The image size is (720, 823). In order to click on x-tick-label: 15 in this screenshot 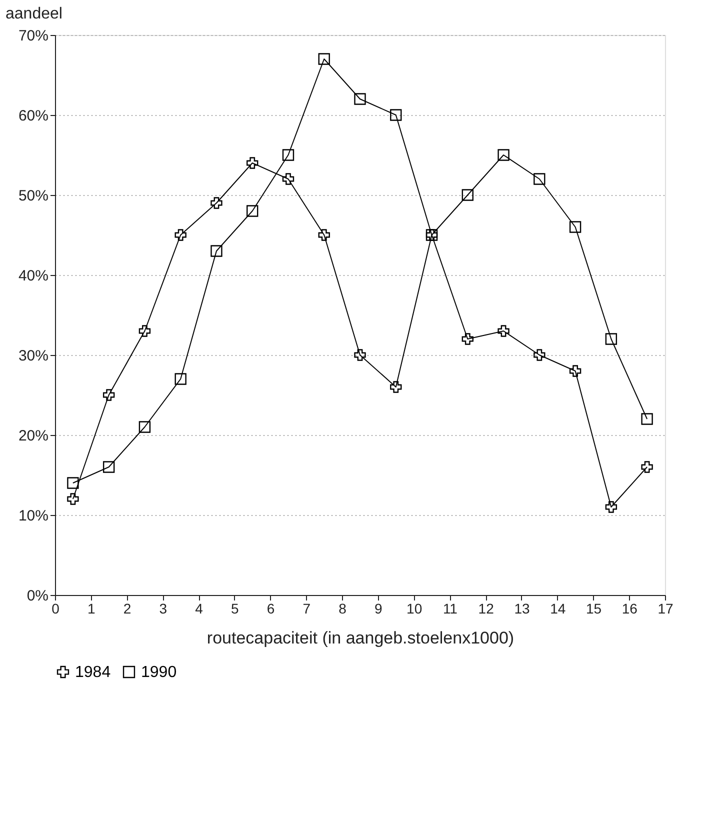, I will do `click(594, 608)`.